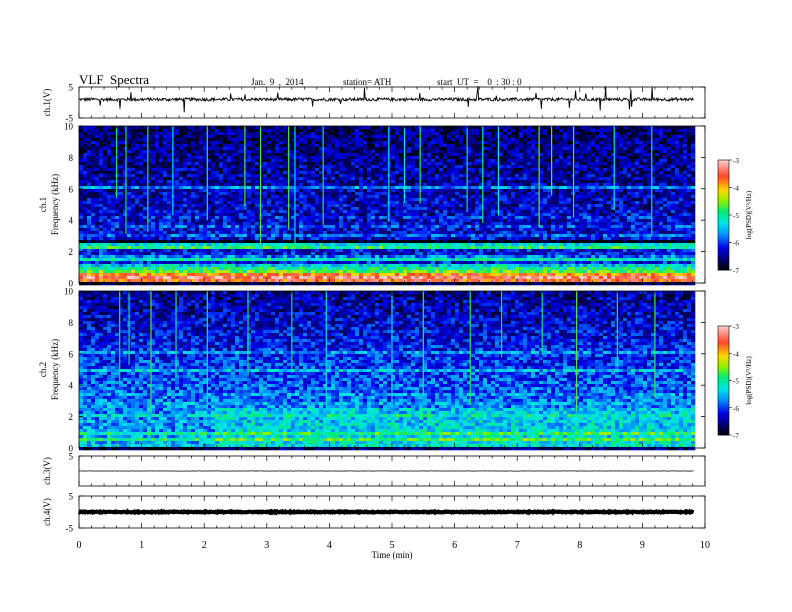  Describe the element at coordinates (55, 204) in the screenshot. I see `ch1-spectrogram-ylabel: Frequency (kHz)` at that location.